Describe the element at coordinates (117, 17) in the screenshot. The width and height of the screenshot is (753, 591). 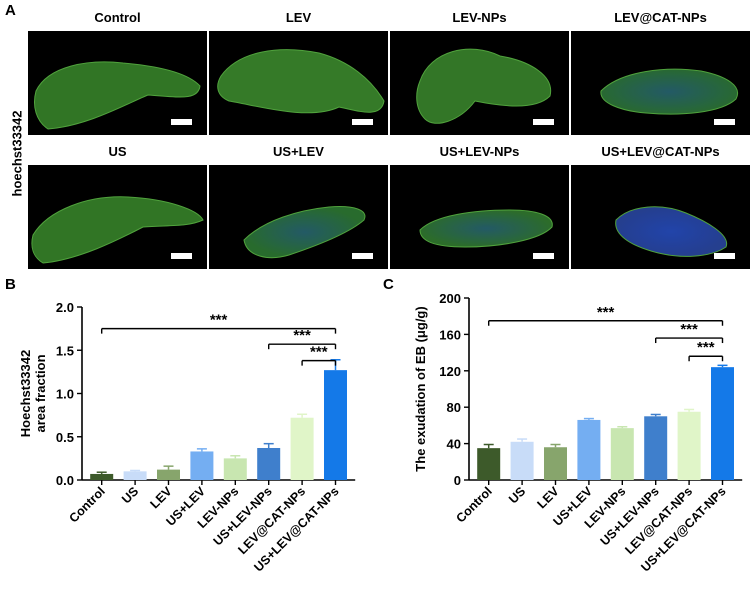
I see `micrograph-title: Control` at that location.